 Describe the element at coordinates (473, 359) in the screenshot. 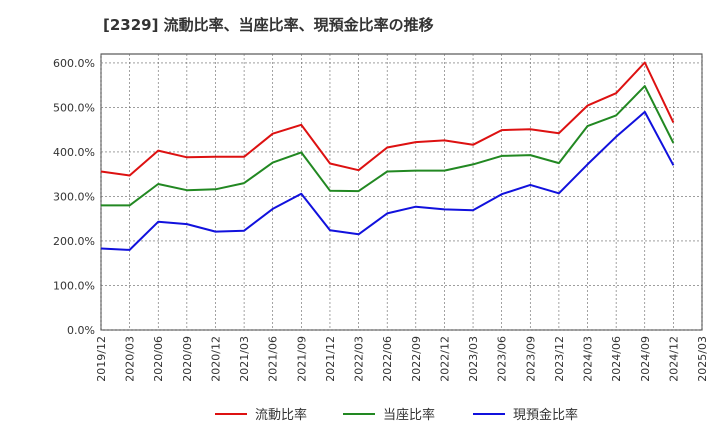

I see `x-tick-label: 2023/03` at that location.